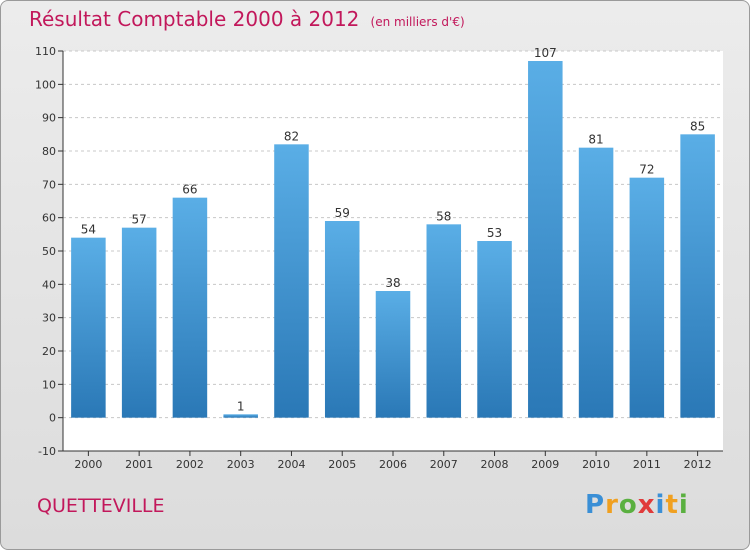 Image resolution: width=750 pixels, height=550 pixels. What do you see at coordinates (291, 281) in the screenshot?
I see `bar-2004` at bounding box center [291, 281].